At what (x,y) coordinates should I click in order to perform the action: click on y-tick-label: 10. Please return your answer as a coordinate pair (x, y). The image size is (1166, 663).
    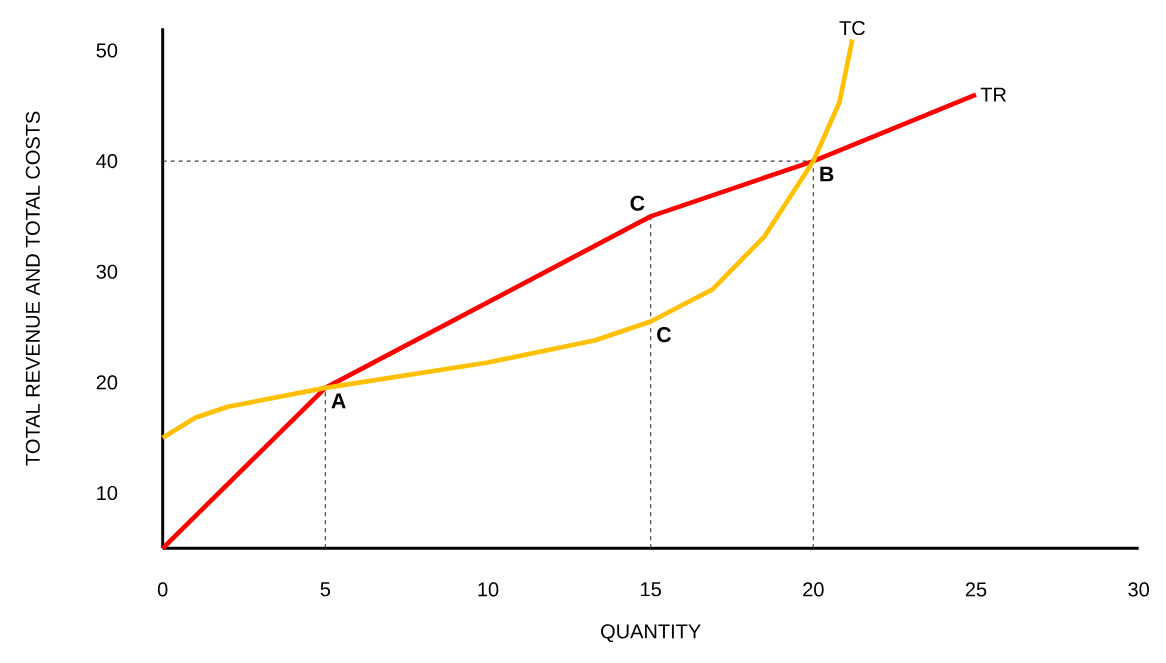
    Looking at the image, I should click on (107, 493).